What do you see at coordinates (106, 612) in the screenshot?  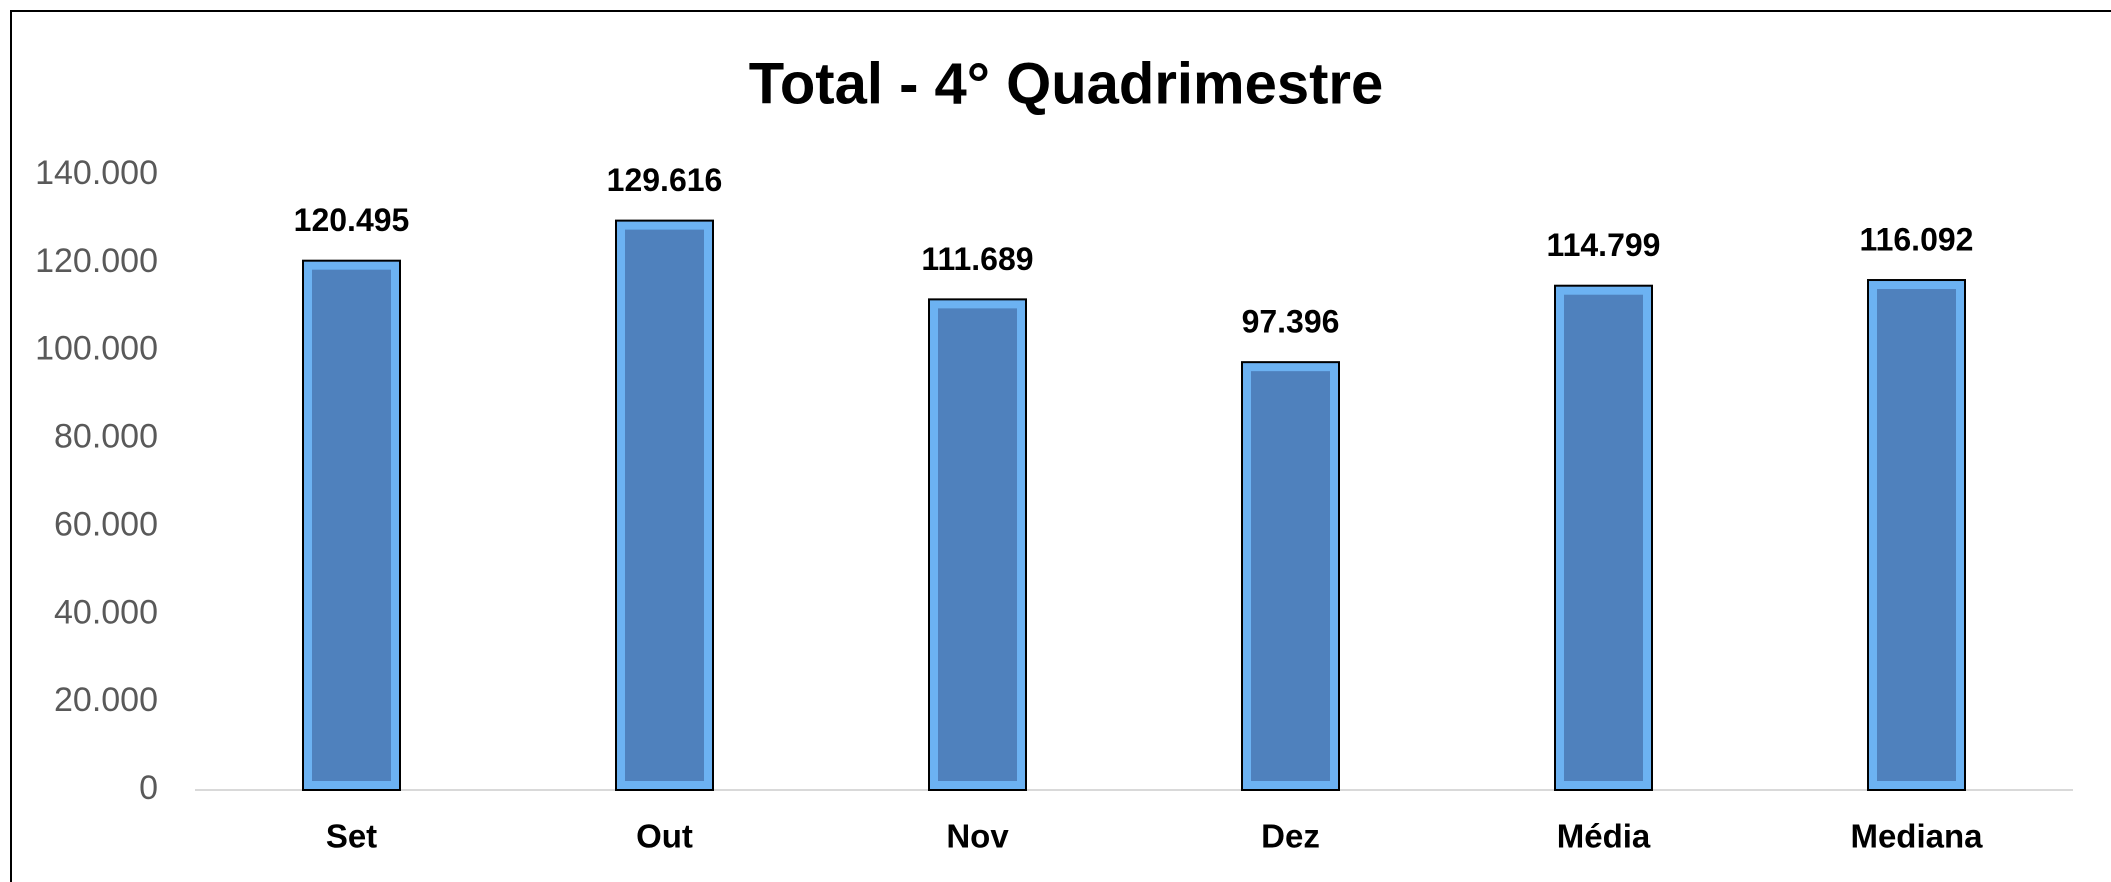 I see `y-tick-label: 40.000` at bounding box center [106, 612].